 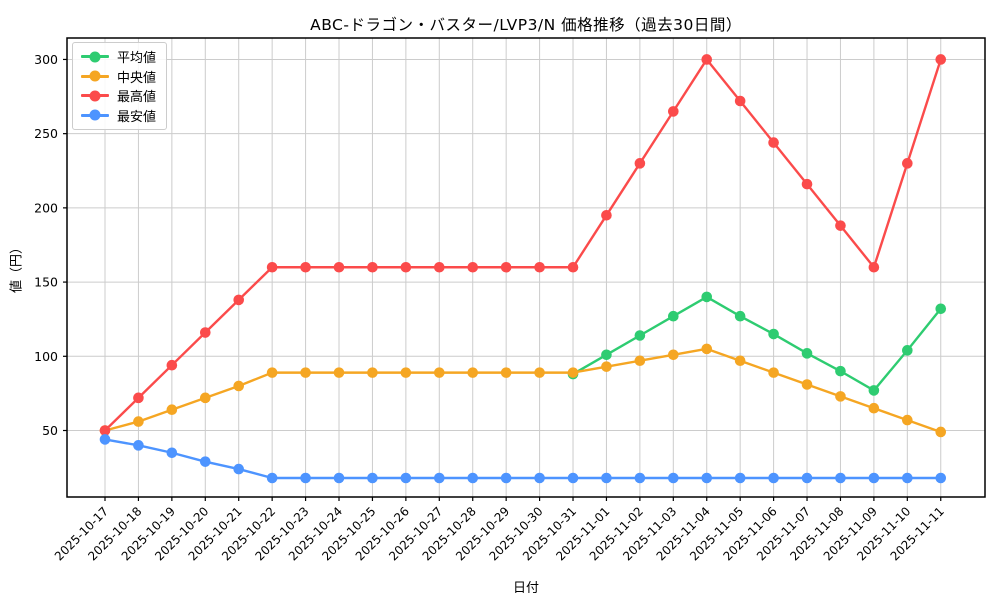 I want to click on chart-title: ABC-ドラゴン・バスター/LVP3/N 価格推移（過去30日間）, so click(x=526, y=25).